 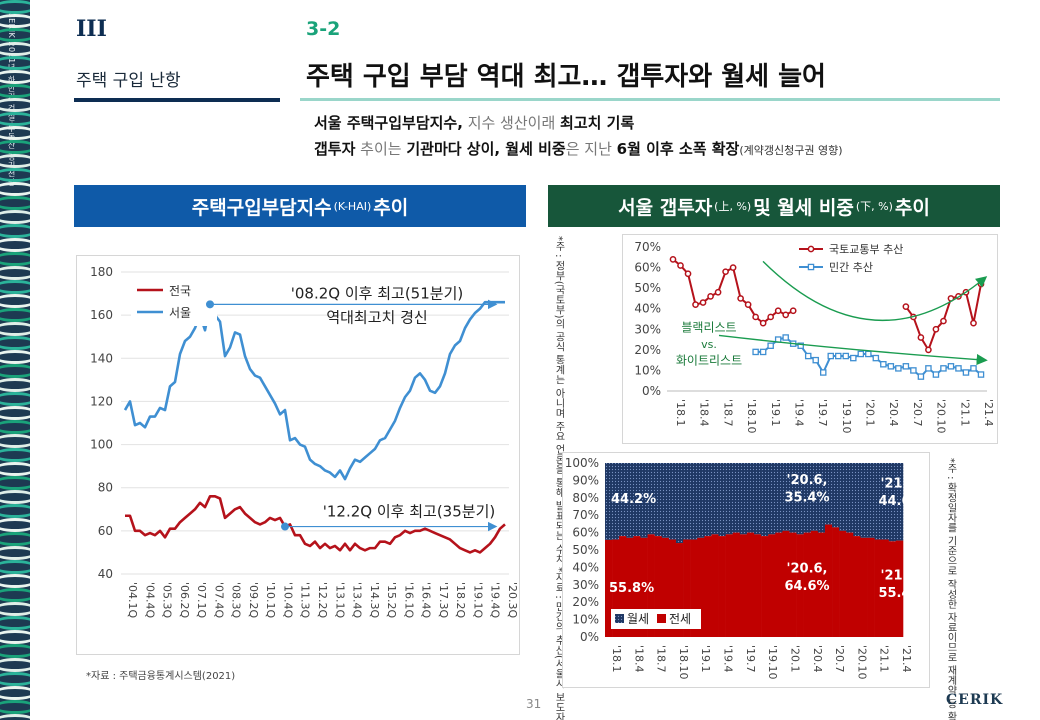 What do you see at coordinates (101, 272) in the screenshot?
I see `y-tick-label: 180` at bounding box center [101, 272].